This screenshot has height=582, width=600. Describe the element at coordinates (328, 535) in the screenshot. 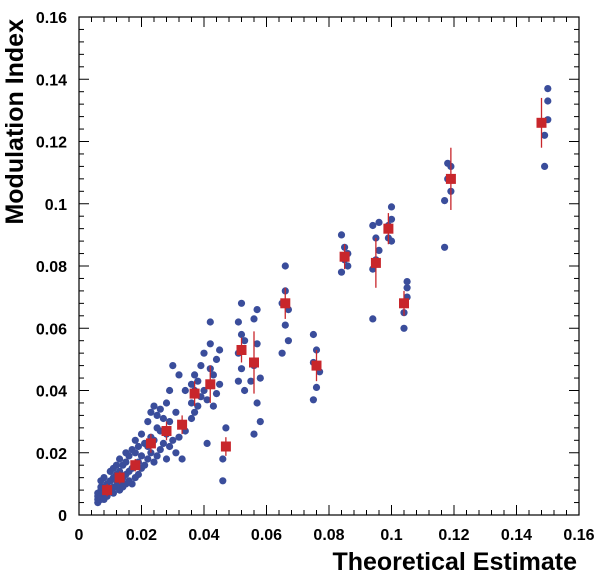

I see `x-tick-label: 0.08` at that location.